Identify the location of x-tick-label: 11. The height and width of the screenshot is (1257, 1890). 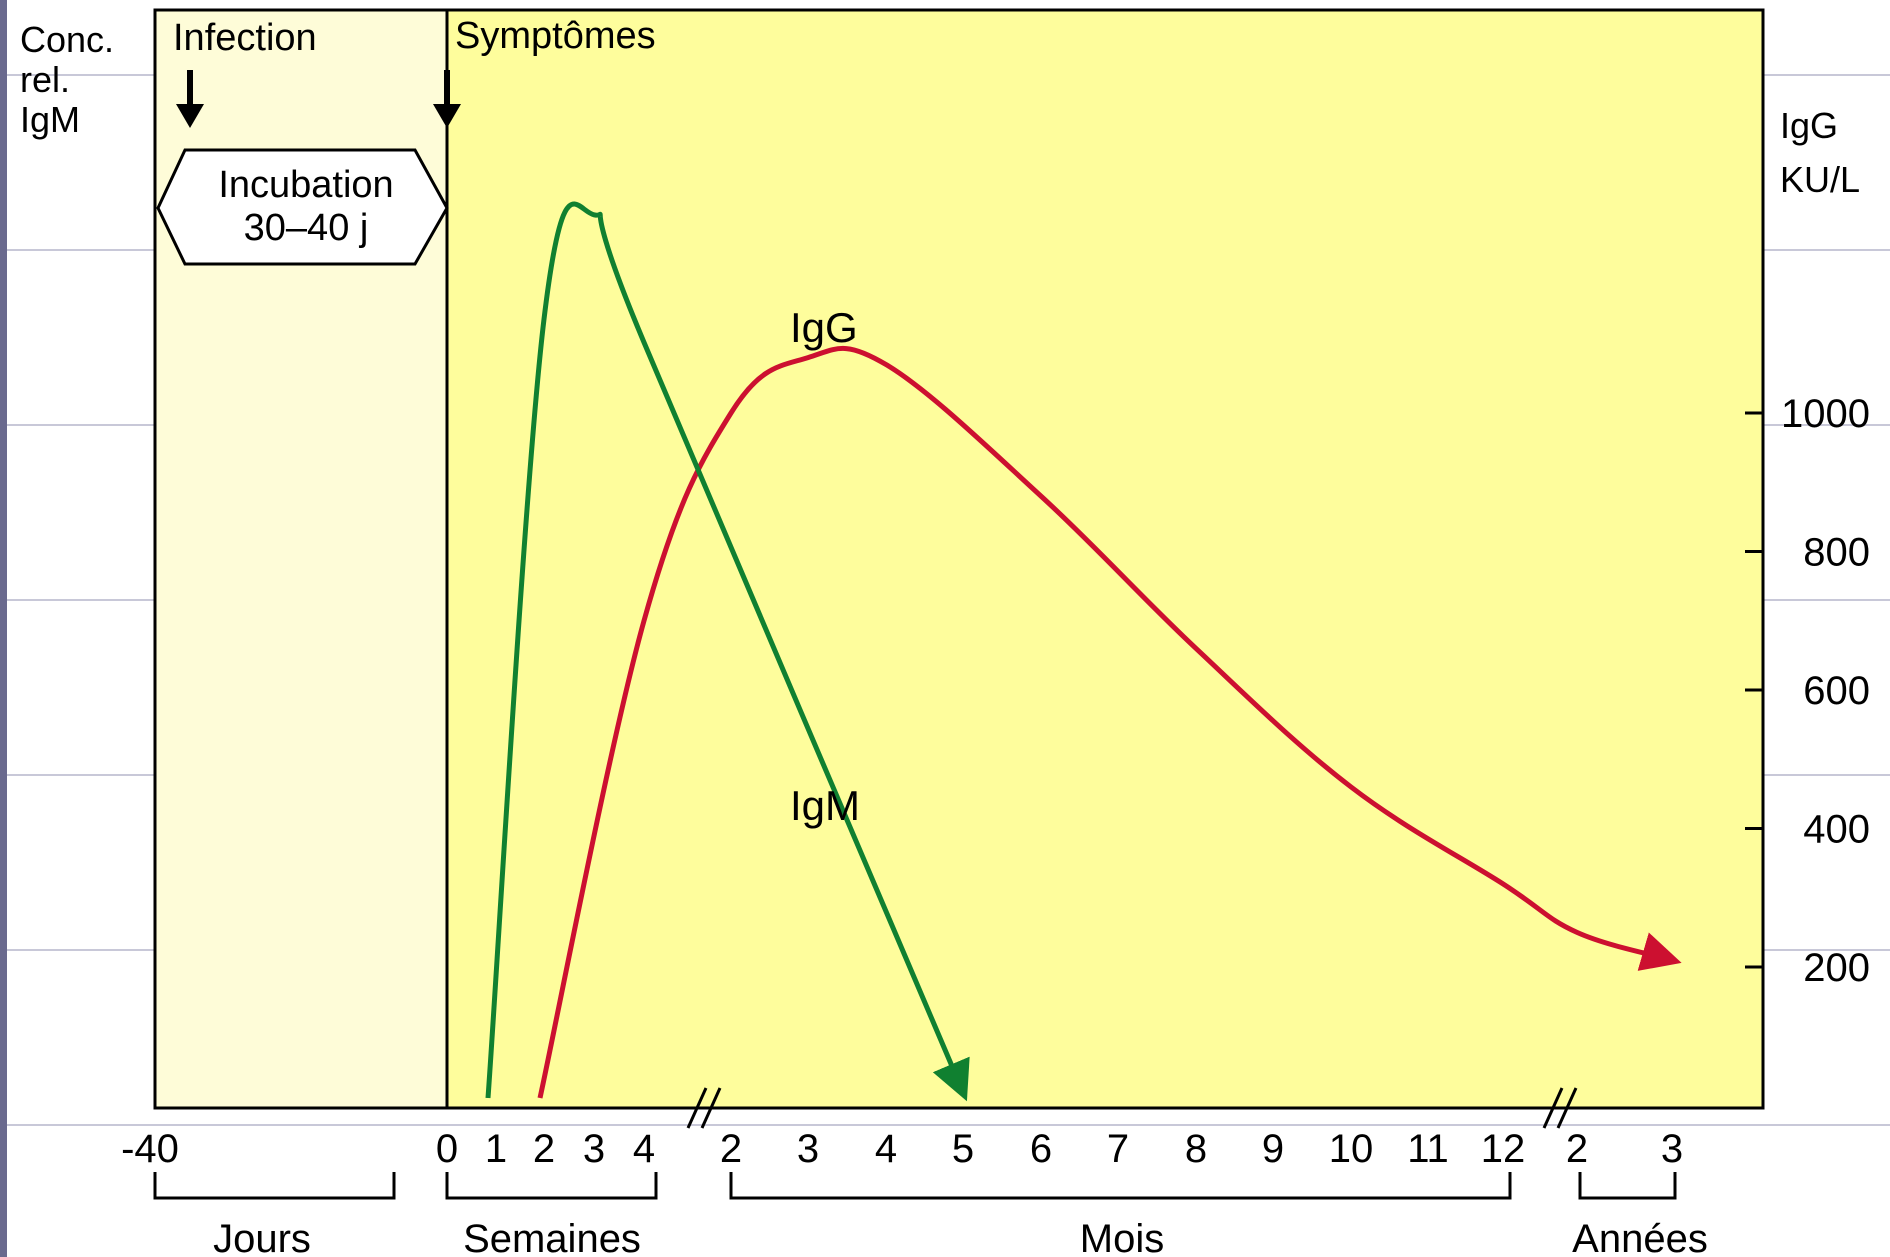
(1428, 1149).